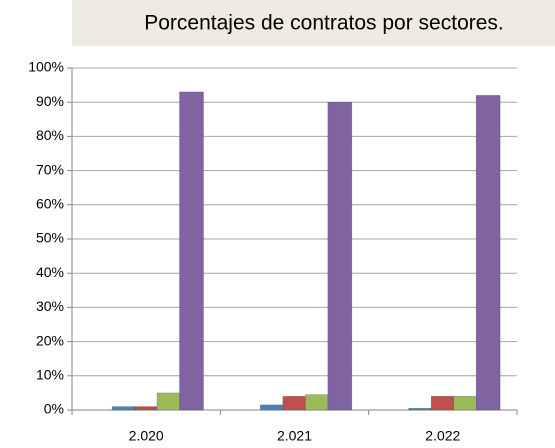 The width and height of the screenshot is (555, 448). Describe the element at coordinates (50, 238) in the screenshot. I see `y-tick-label: 50%` at that location.